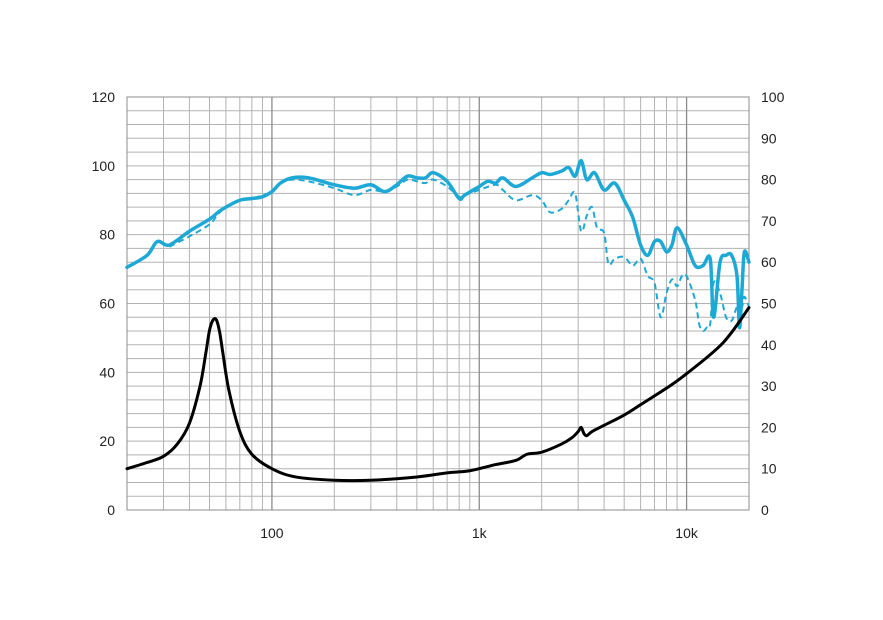 The height and width of the screenshot is (620, 883). I want to click on x-tick-label: 10k, so click(687, 533).